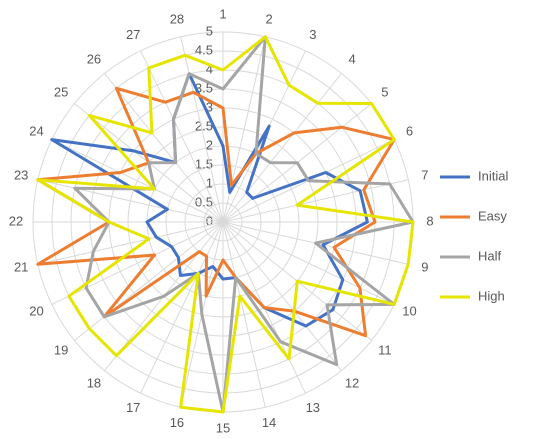  Describe the element at coordinates (209, 220) in the screenshot. I see `r-tick-label: 0` at that location.